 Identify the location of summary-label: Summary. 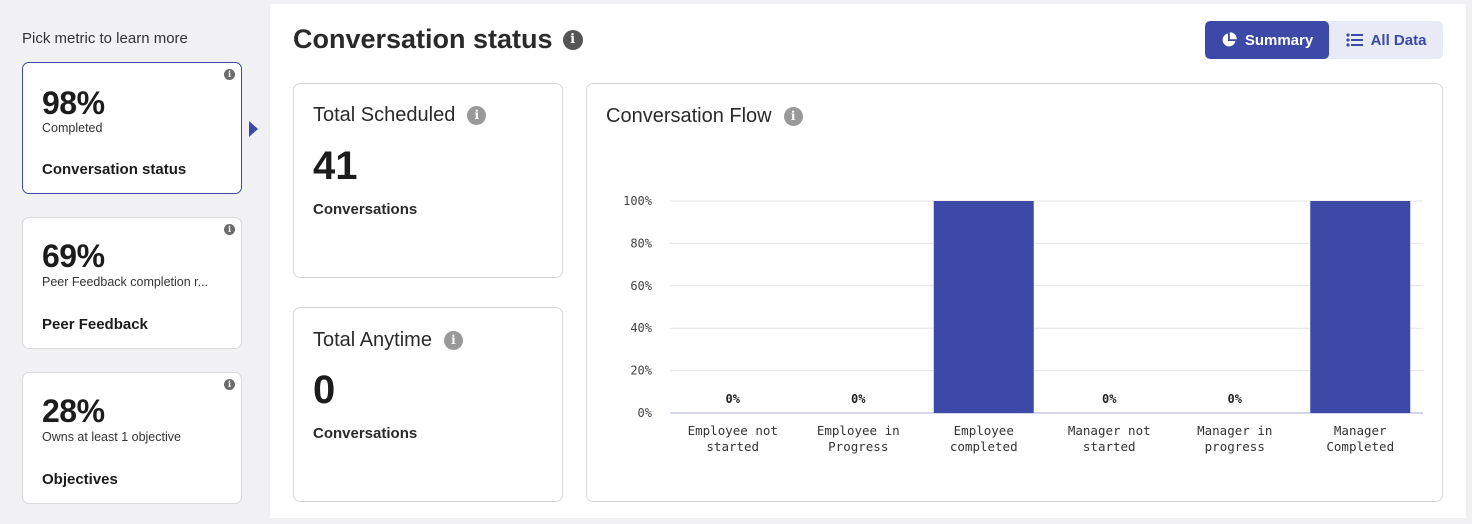
(1279, 40).